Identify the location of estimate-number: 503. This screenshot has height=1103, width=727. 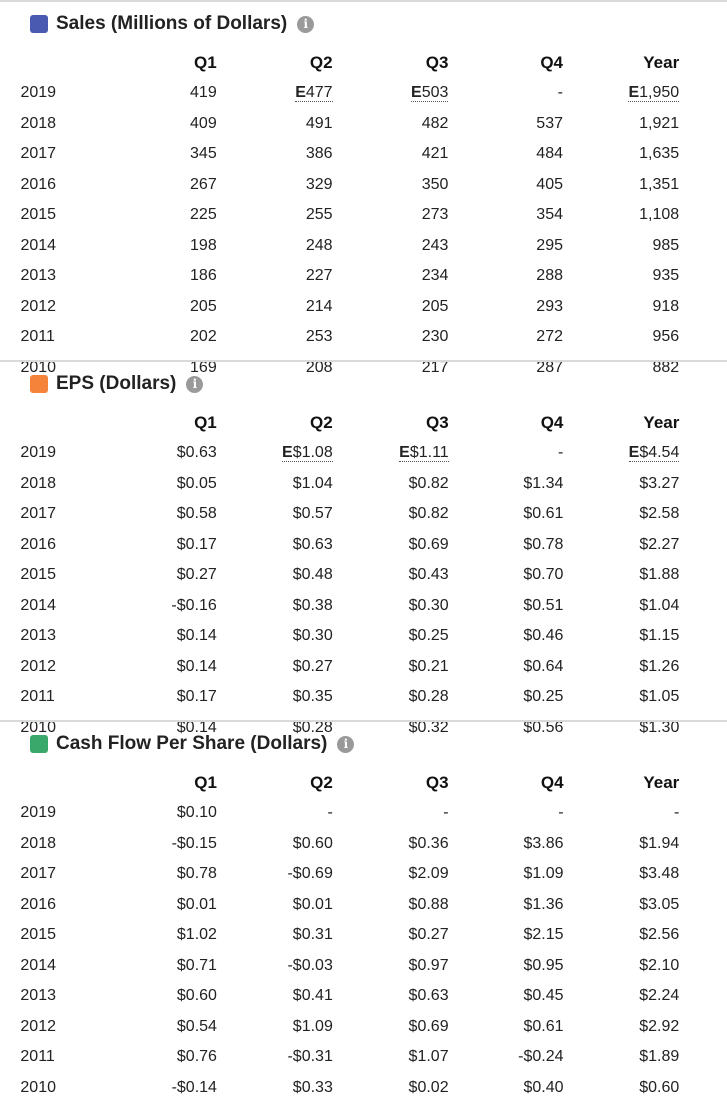
(435, 92).